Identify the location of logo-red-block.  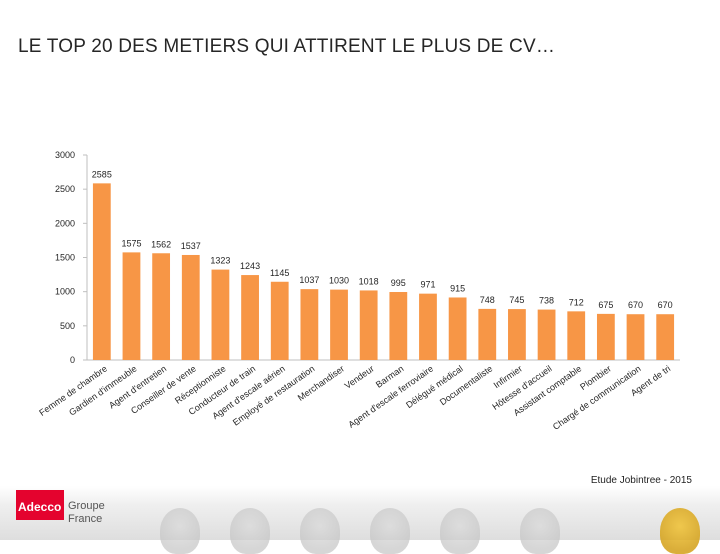
(40, 505).